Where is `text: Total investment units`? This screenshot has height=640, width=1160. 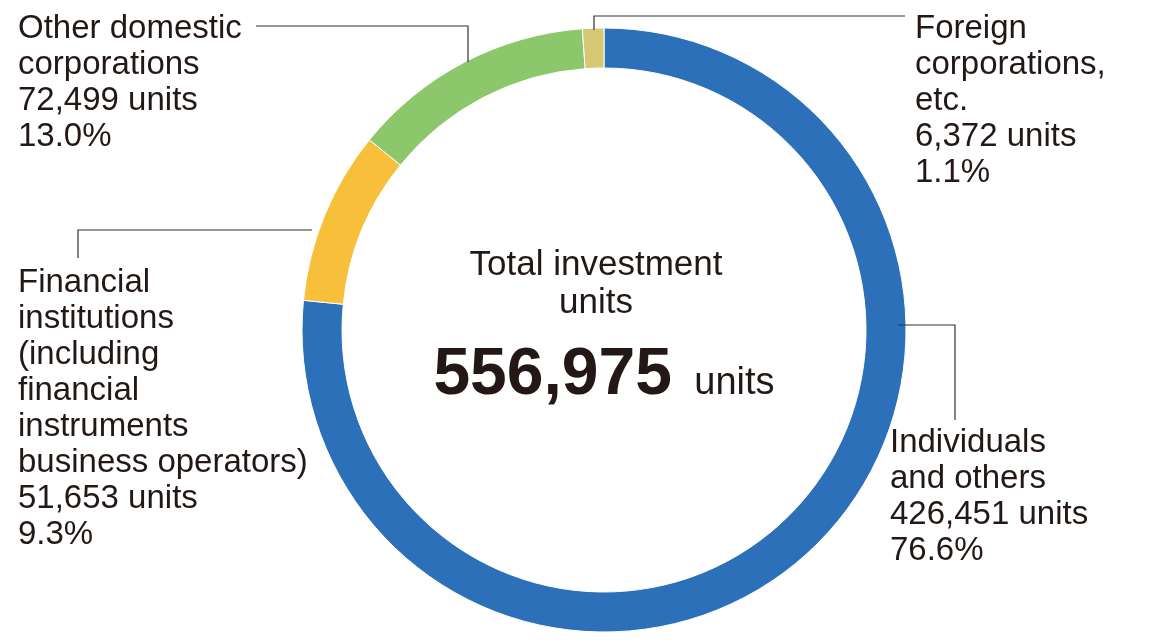
text: Total investment units is located at coordinates (596, 281).